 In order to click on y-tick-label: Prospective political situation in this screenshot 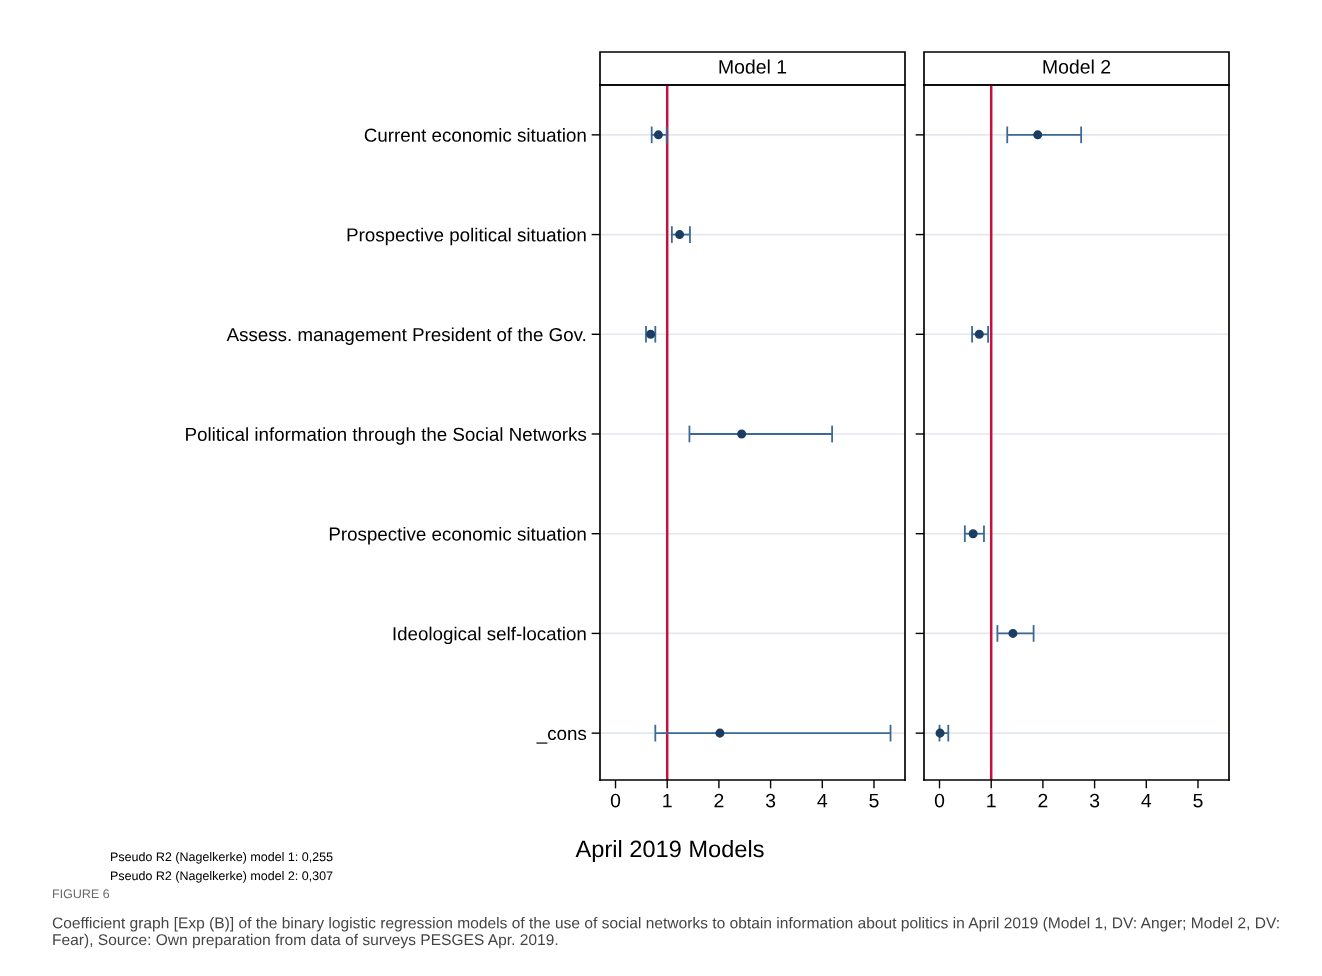, I will do `click(466, 236)`.